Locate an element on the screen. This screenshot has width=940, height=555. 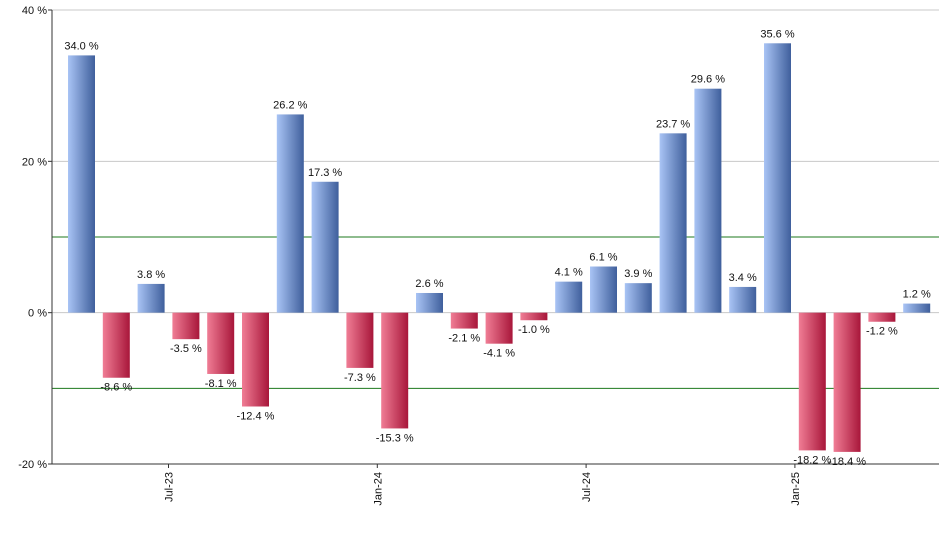
data-label: -15.3 % is located at coordinates (395, 438).